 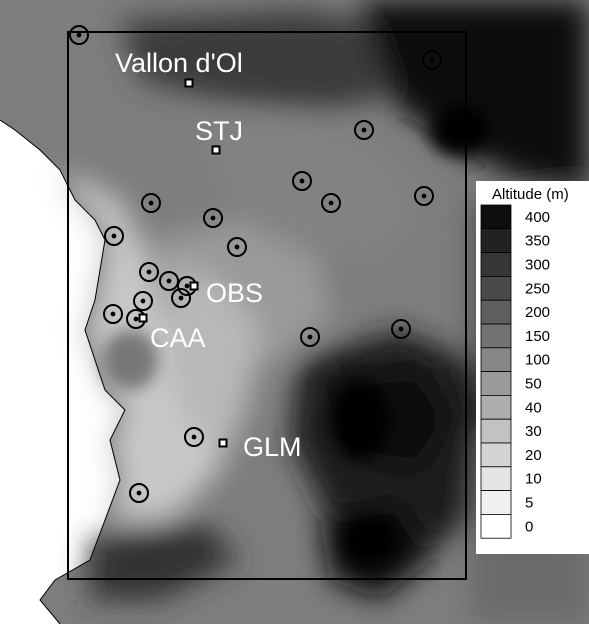 I want to click on site-marker-caa, so click(x=143, y=318).